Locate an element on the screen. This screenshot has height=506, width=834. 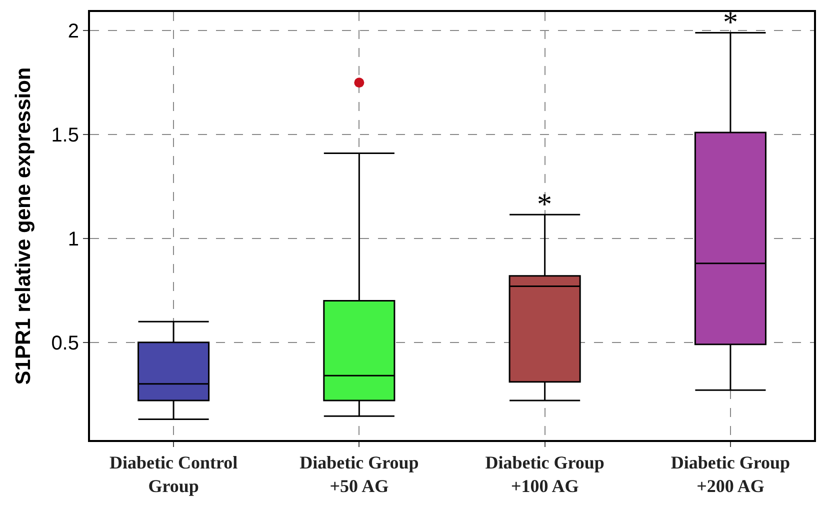
y-tick-label: 1.5 is located at coordinates (65, 135).